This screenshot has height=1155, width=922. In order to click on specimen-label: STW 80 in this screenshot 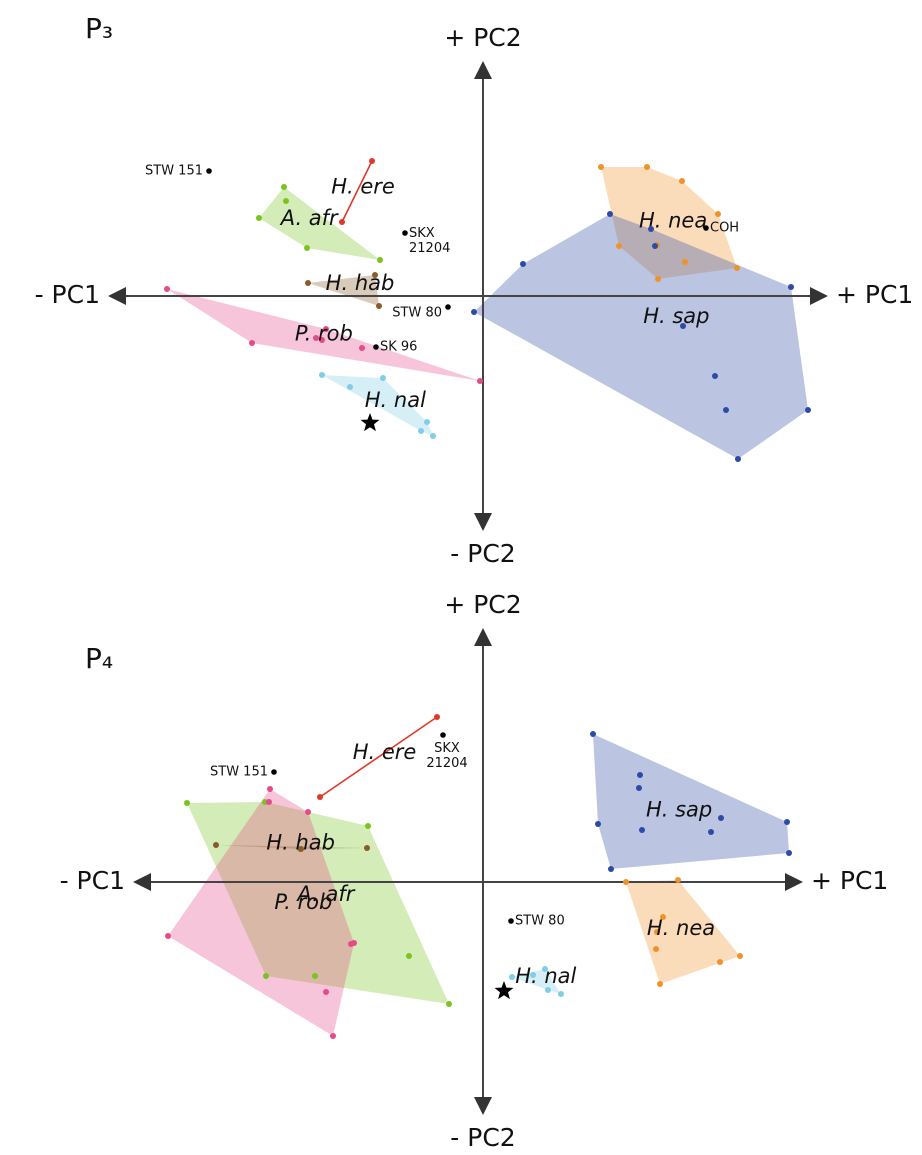, I will do `click(417, 313)`.